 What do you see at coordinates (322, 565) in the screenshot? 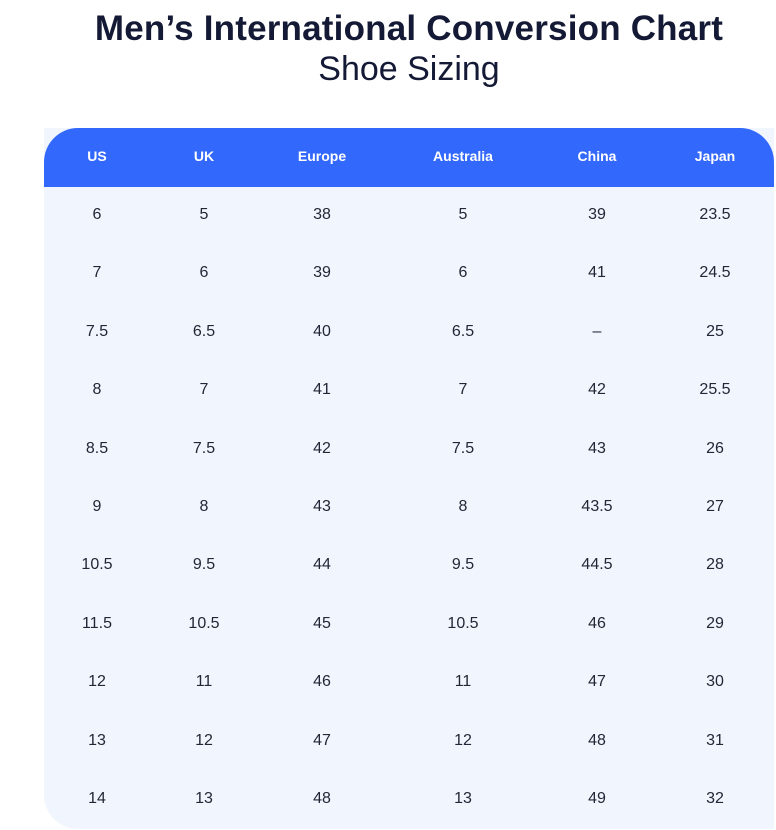
I see `table-cell: 44` at bounding box center [322, 565].